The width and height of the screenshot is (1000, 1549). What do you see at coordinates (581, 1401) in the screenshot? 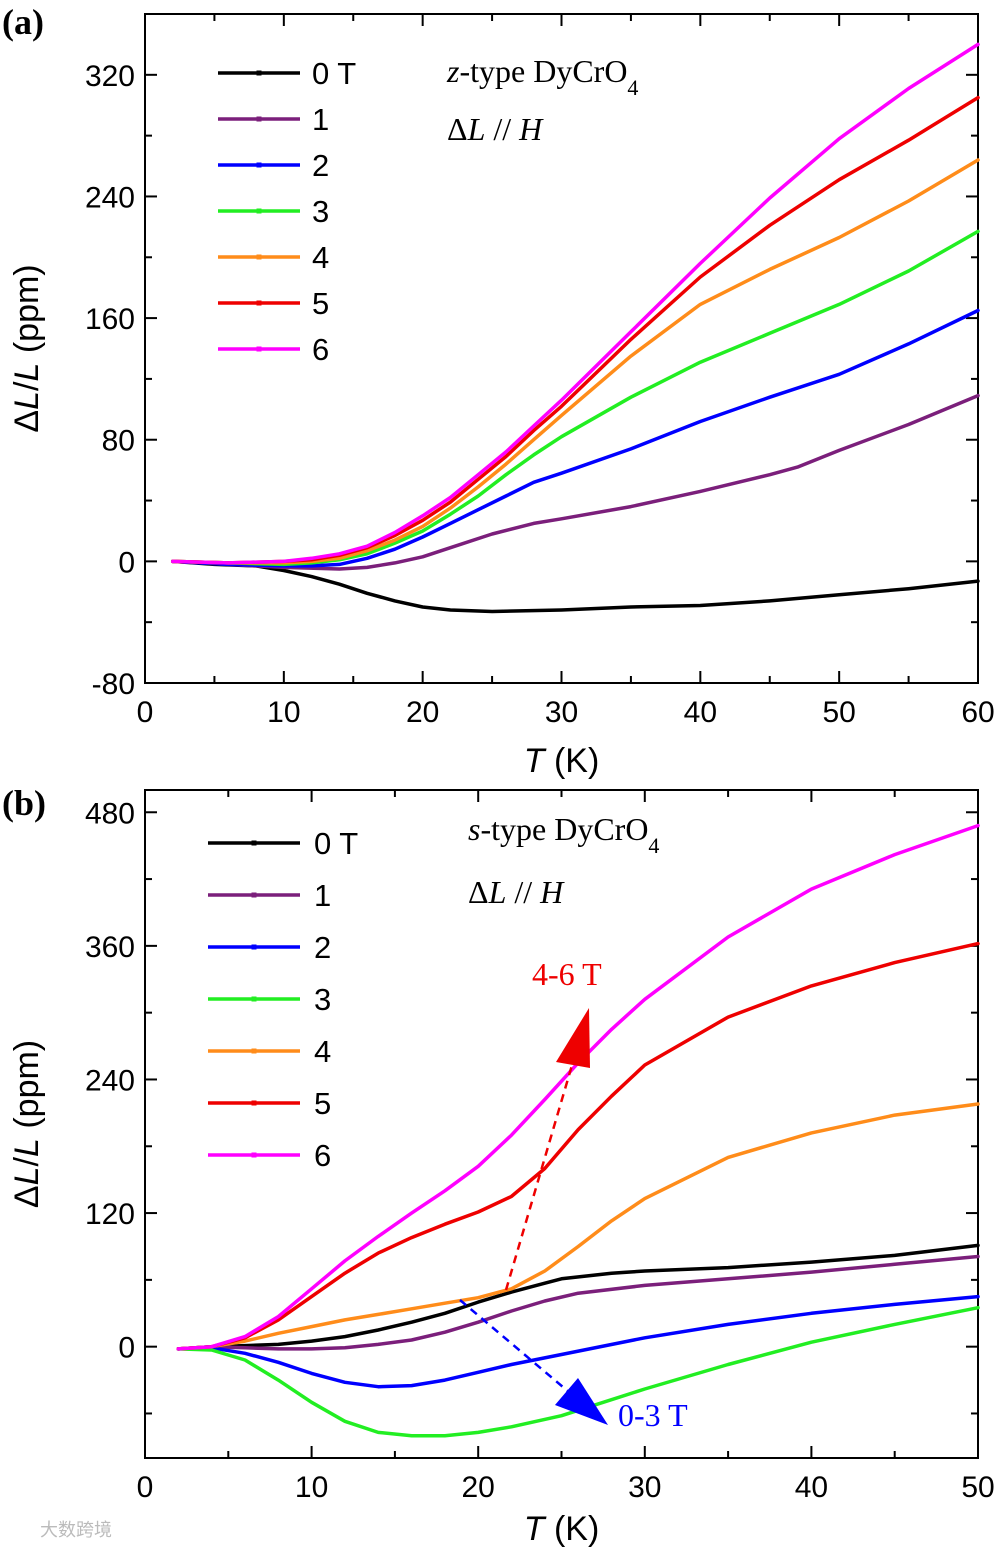
I see `arrow-down-head` at bounding box center [581, 1401].